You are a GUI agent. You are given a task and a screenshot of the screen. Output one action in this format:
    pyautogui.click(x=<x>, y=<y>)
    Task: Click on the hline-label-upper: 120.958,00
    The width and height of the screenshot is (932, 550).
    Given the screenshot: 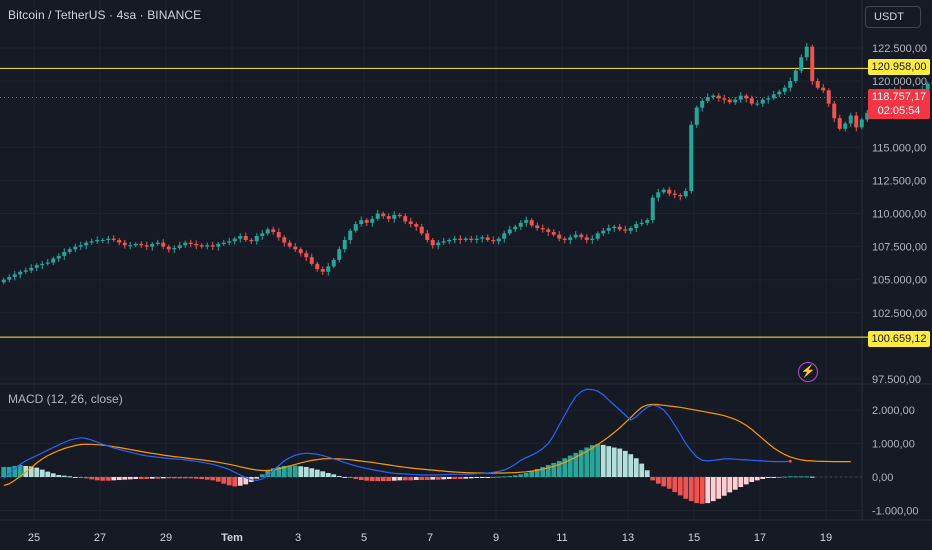 What is the action you would take?
    pyautogui.click(x=899, y=67)
    